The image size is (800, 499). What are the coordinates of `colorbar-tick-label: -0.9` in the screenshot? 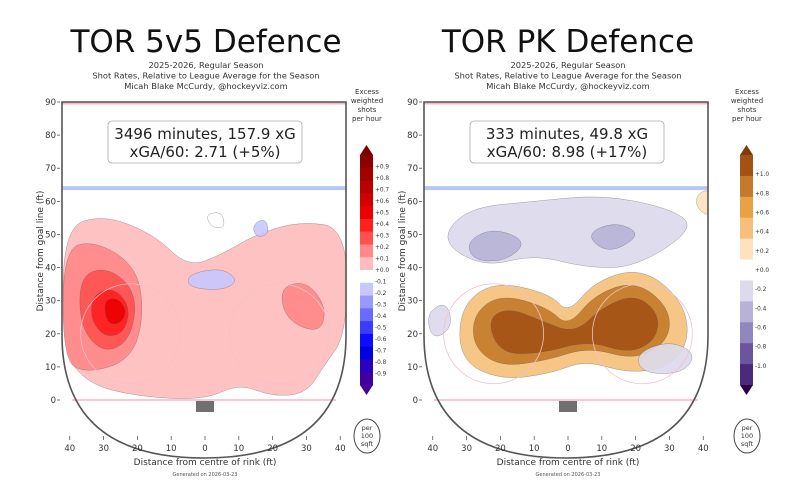 It's located at (381, 375).